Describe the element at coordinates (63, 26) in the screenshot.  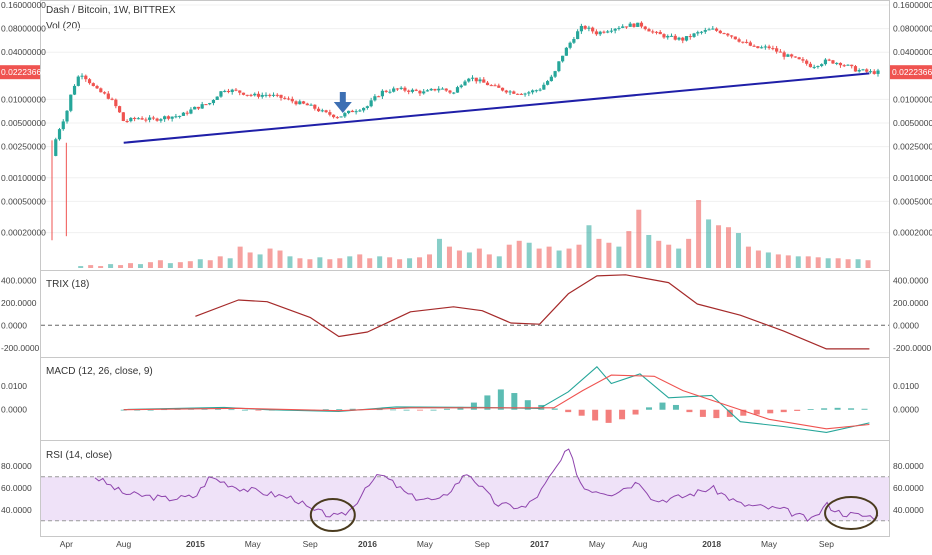
I see `volume-legend: Vol (20)` at that location.